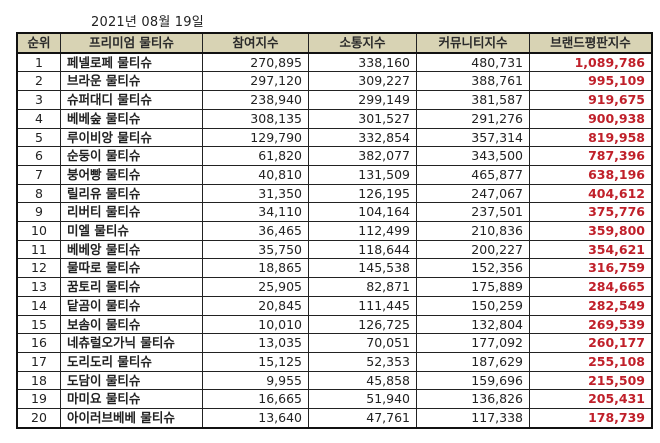  I want to click on brand-name-cell: 보솜이 물티슈, so click(131, 324).